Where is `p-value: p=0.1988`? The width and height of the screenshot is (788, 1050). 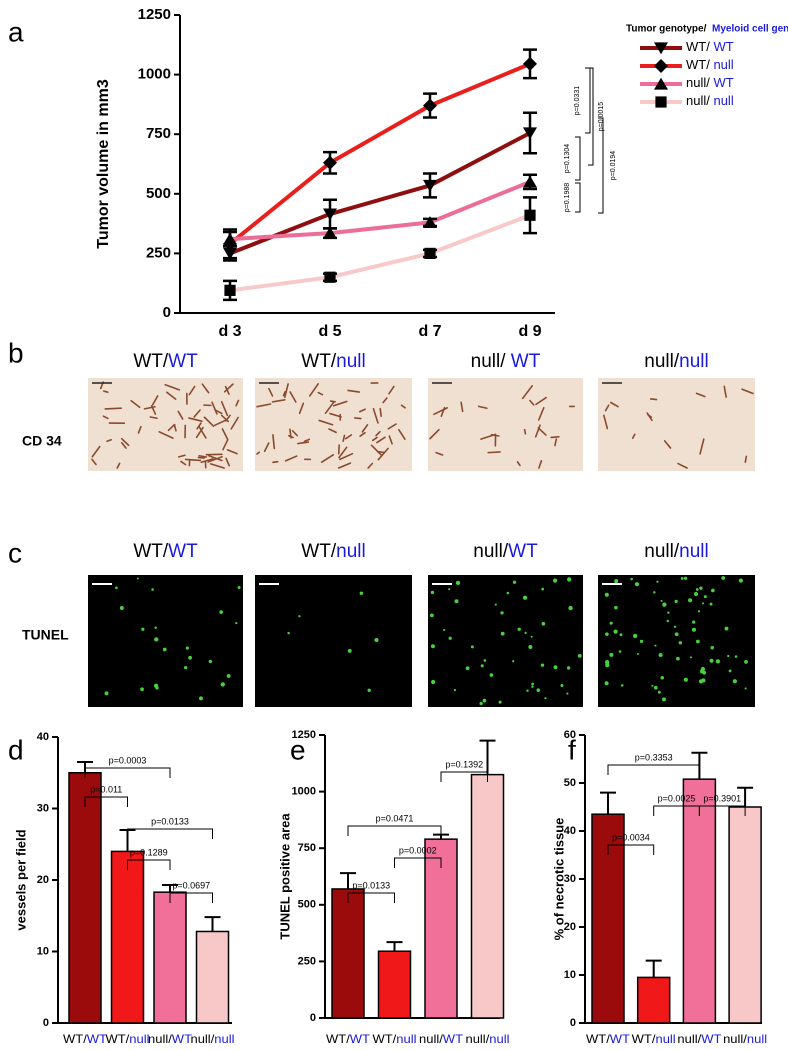 p-value: p=0.1988 is located at coordinates (567, 197).